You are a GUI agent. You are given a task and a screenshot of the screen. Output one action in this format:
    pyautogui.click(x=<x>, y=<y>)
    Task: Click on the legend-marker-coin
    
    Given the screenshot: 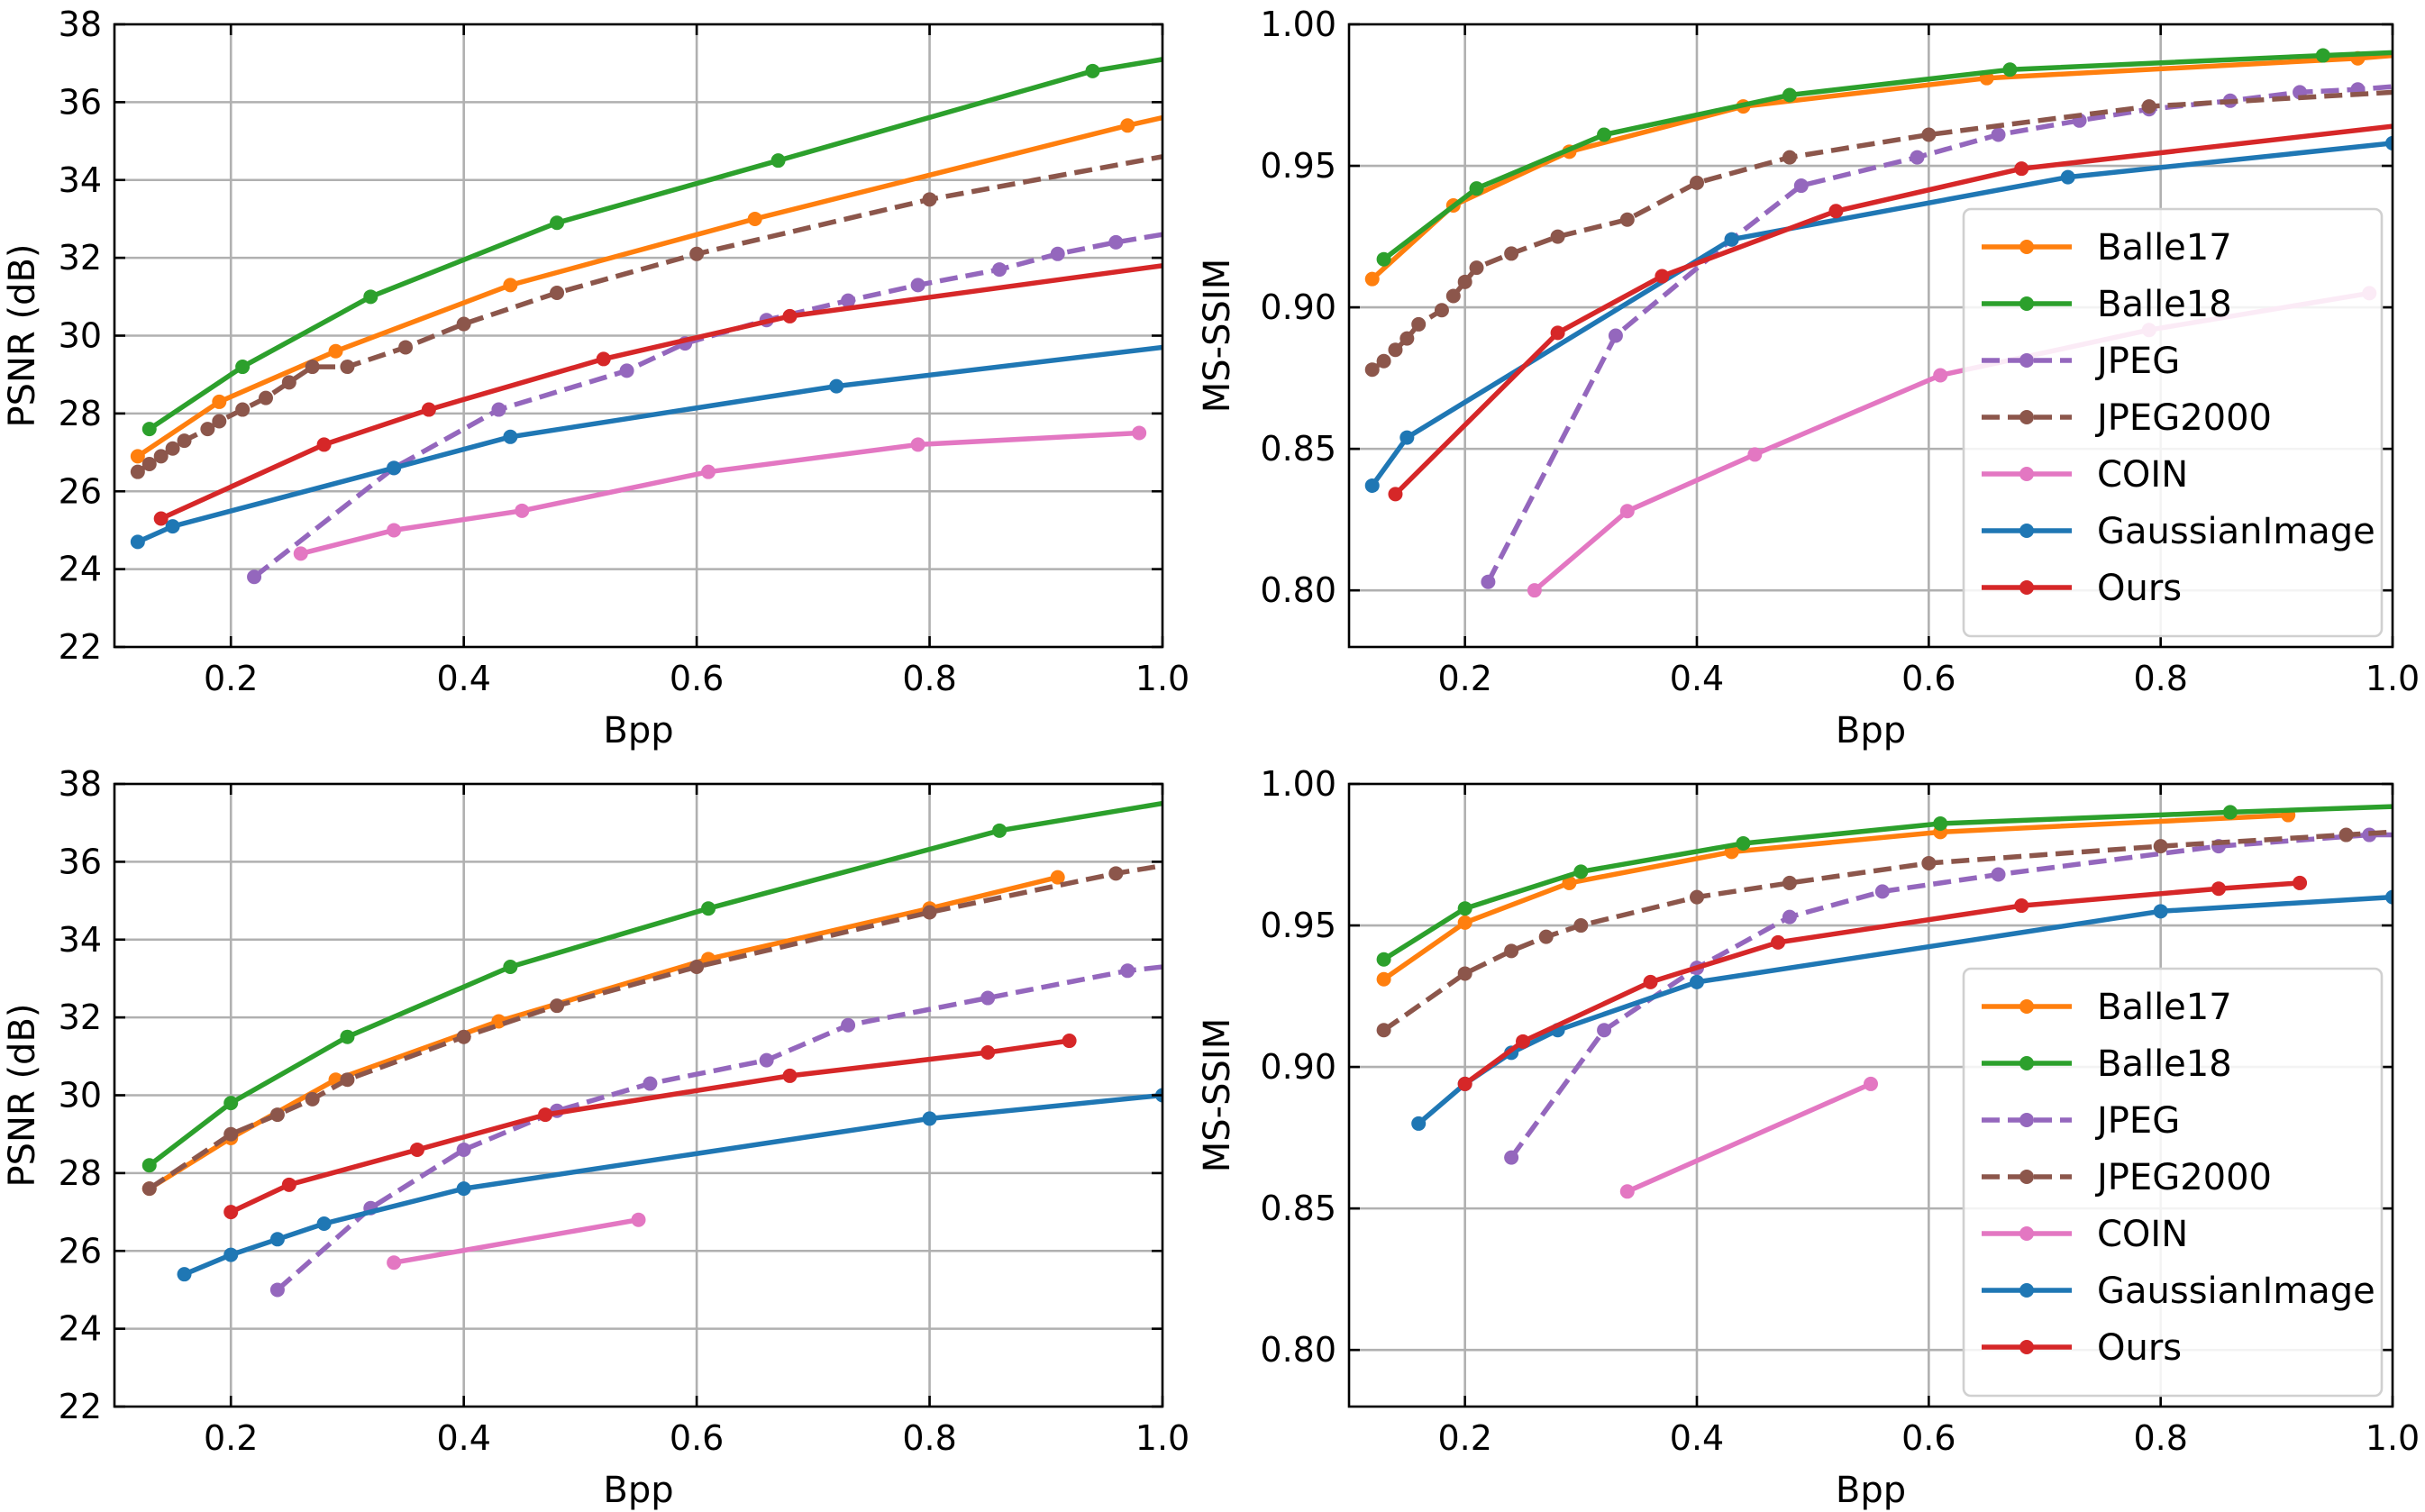 What is the action you would take?
    pyautogui.click(x=2026, y=1233)
    